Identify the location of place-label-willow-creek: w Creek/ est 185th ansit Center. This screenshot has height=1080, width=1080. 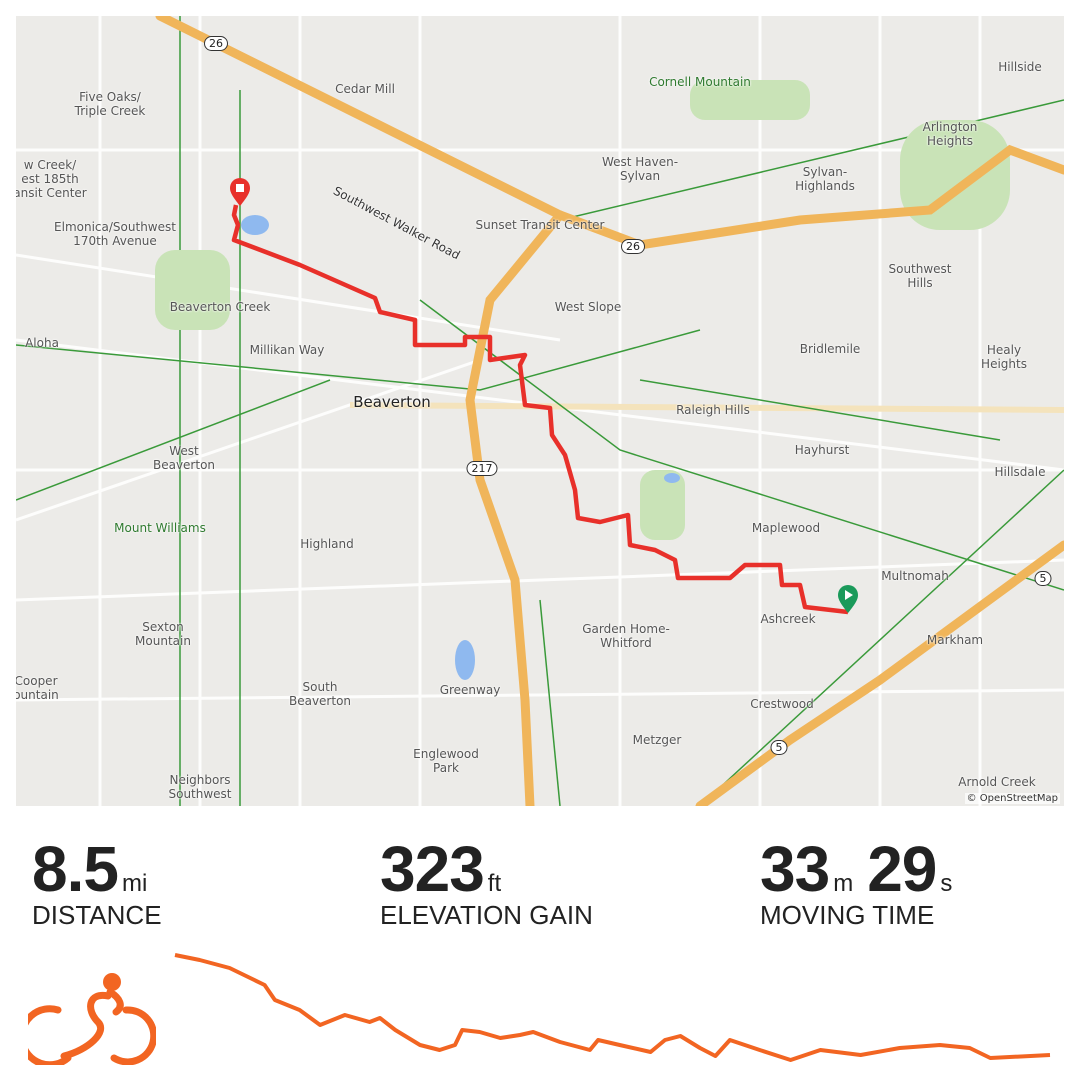
(51, 179).